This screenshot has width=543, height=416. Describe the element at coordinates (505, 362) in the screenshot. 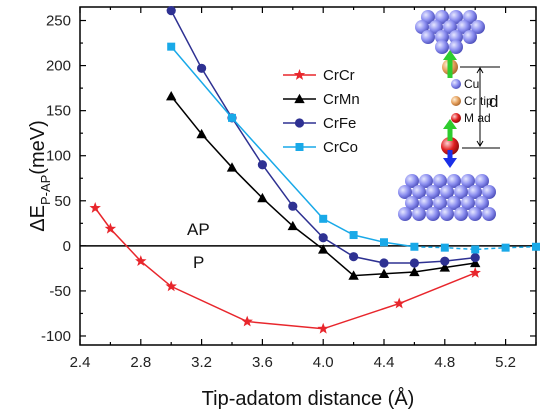

I see `x-tick-label: 5.2` at that location.